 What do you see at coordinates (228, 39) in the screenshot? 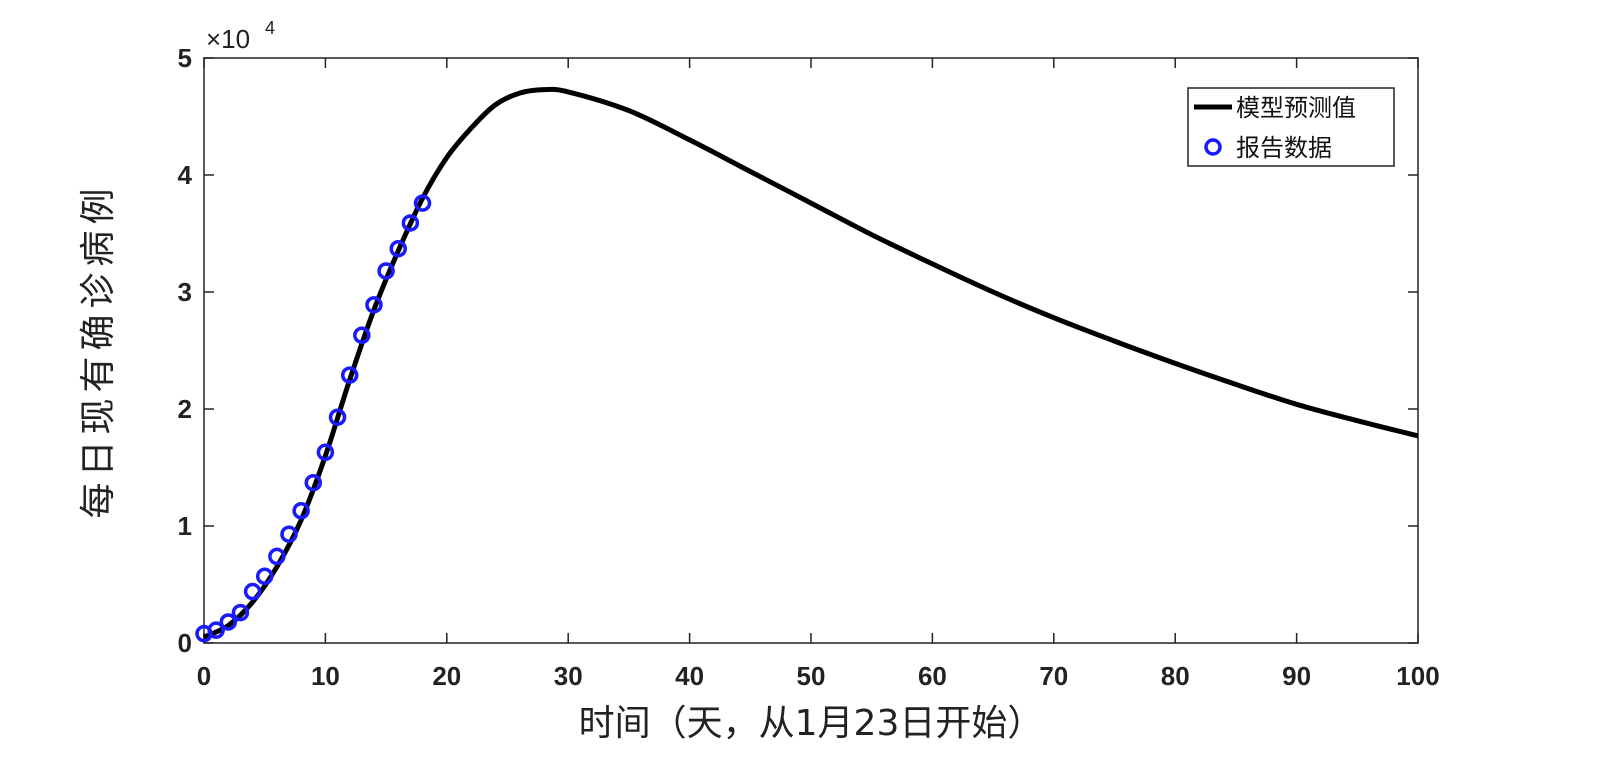
I see `y-exponent-base: ×10` at bounding box center [228, 39].